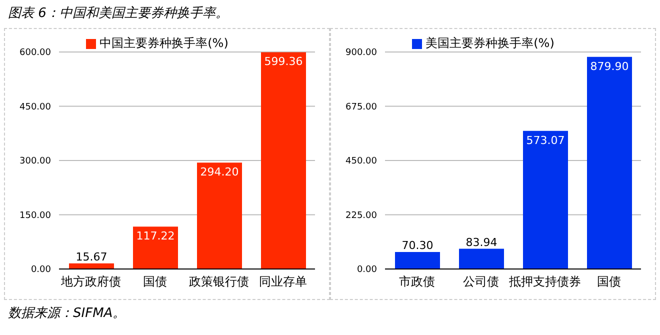 The image size is (660, 335). What do you see at coordinates (417, 281) in the screenshot?
I see `x-tick-label: 市政债` at bounding box center [417, 281].